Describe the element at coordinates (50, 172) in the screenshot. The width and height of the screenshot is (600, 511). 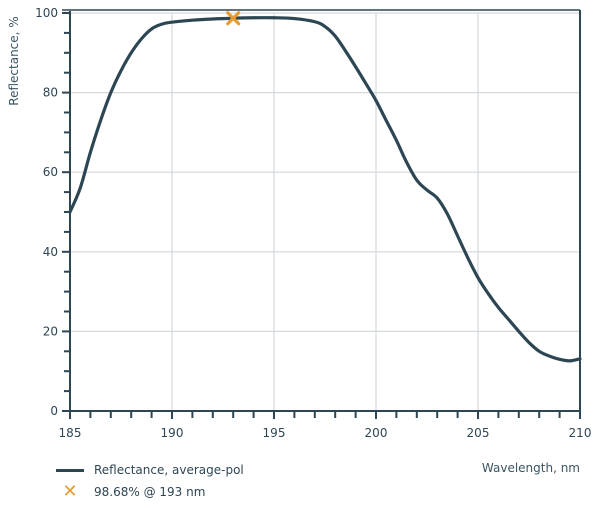
I see `y-tick-label: 60` at that location.